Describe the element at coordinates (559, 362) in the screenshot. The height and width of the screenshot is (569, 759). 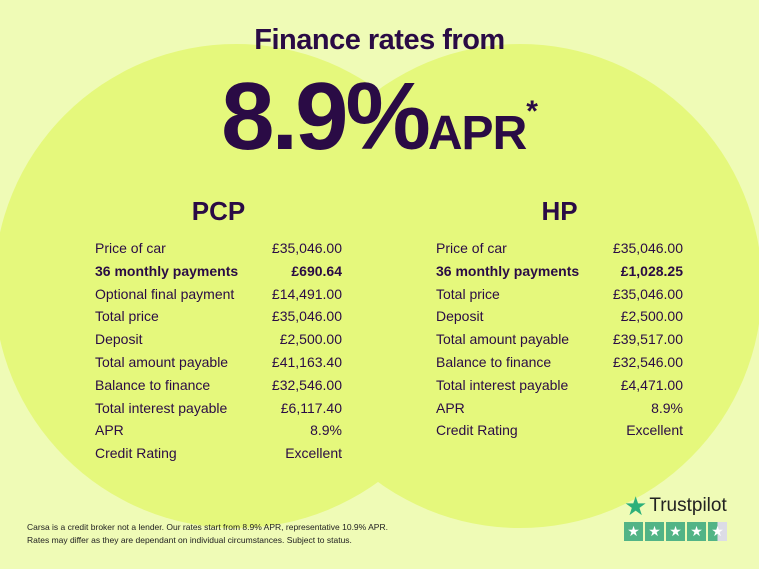
I see `hp-row: Balance to finance £32,546.00` at that location.